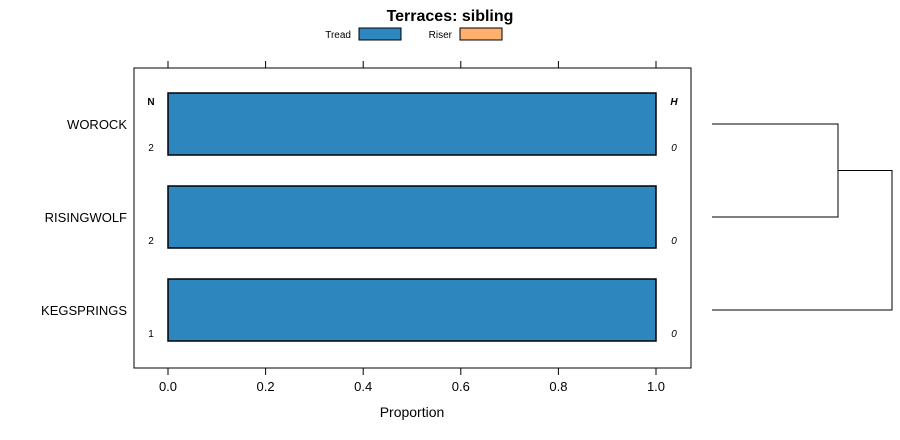 This screenshot has height=440, width=900. What do you see at coordinates (414, 34) in the screenshot?
I see `legend: Tread Riser` at bounding box center [414, 34].